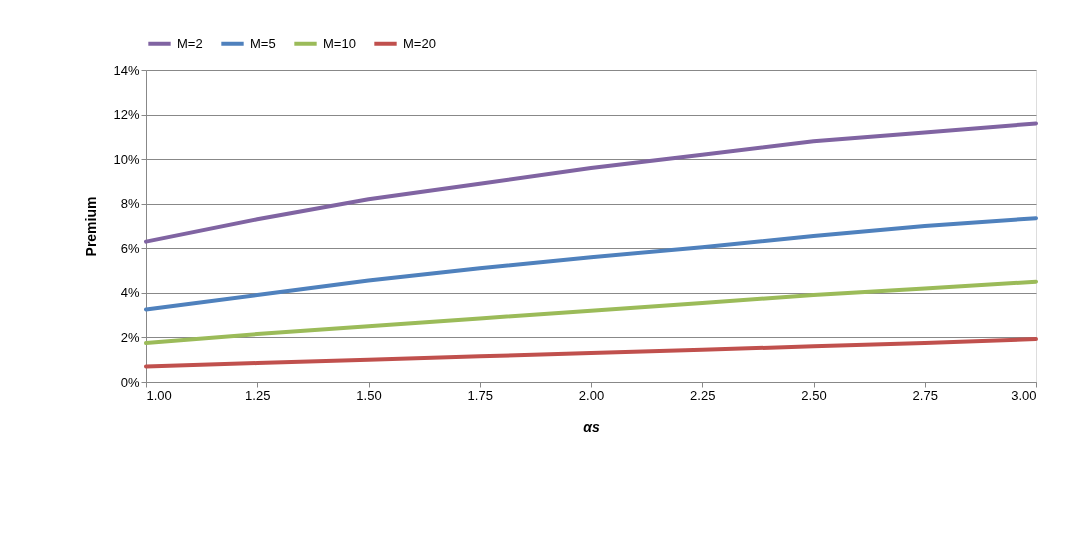 This screenshot has width=1071, height=533. What do you see at coordinates (703, 395) in the screenshot?
I see `x-tick-label: 2.25` at bounding box center [703, 395].